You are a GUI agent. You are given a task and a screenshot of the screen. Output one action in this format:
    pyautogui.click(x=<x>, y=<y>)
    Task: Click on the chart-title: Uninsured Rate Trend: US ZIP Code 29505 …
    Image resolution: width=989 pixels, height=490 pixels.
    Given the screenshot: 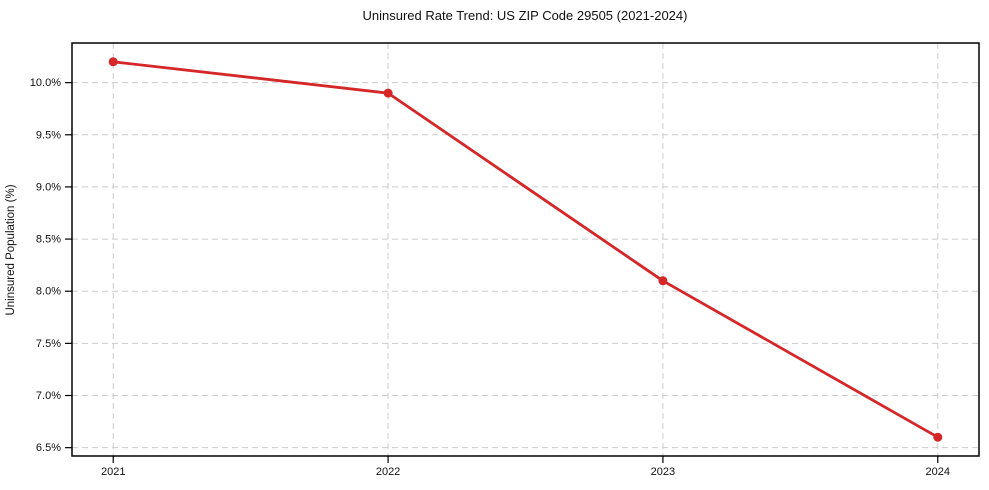 What is the action you would take?
    pyautogui.click(x=525, y=15)
    